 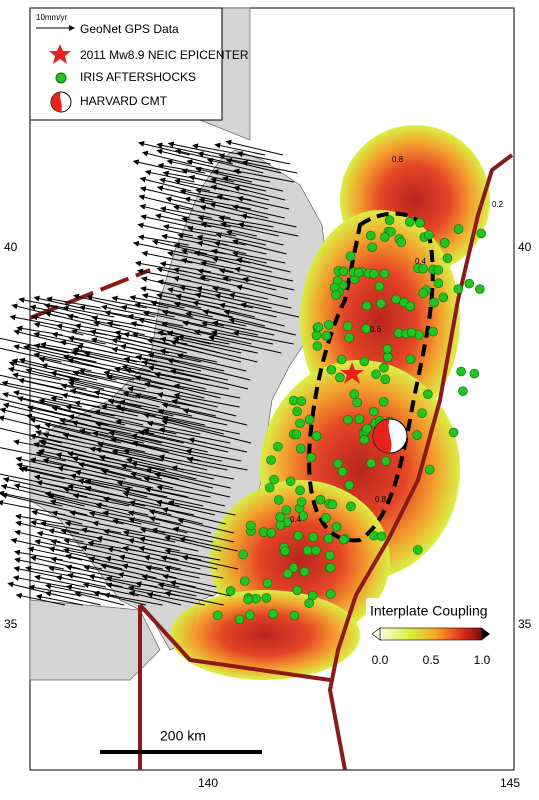 What do you see at coordinates (51, 17) in the screenshot?
I see `legend-scale: 10mm/yr` at bounding box center [51, 17].